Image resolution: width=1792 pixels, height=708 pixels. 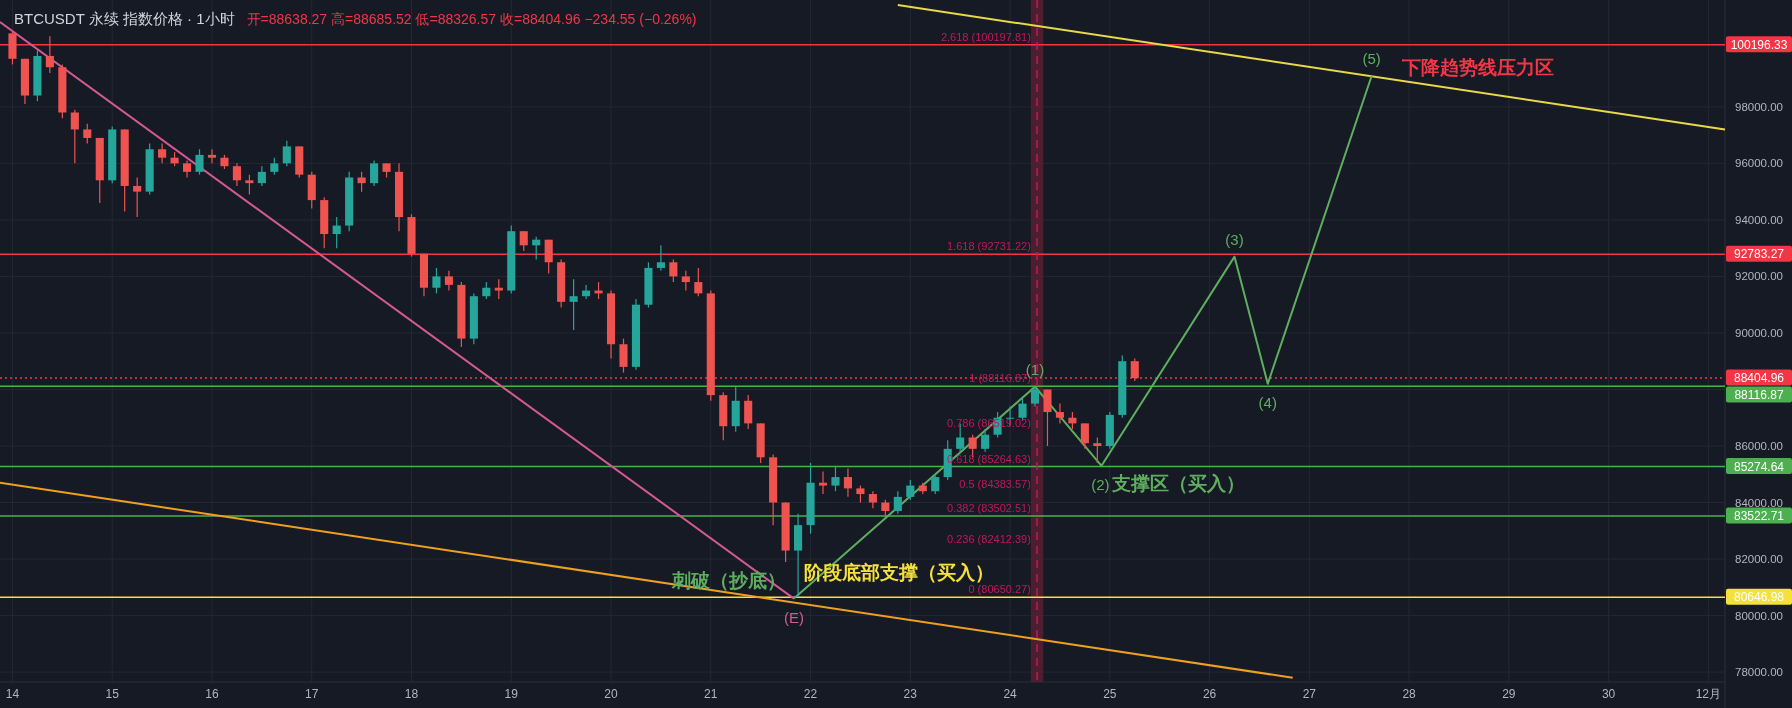 What do you see at coordinates (989, 508) in the screenshot?
I see `annotation: 0.382 (83502.51)` at bounding box center [989, 508].